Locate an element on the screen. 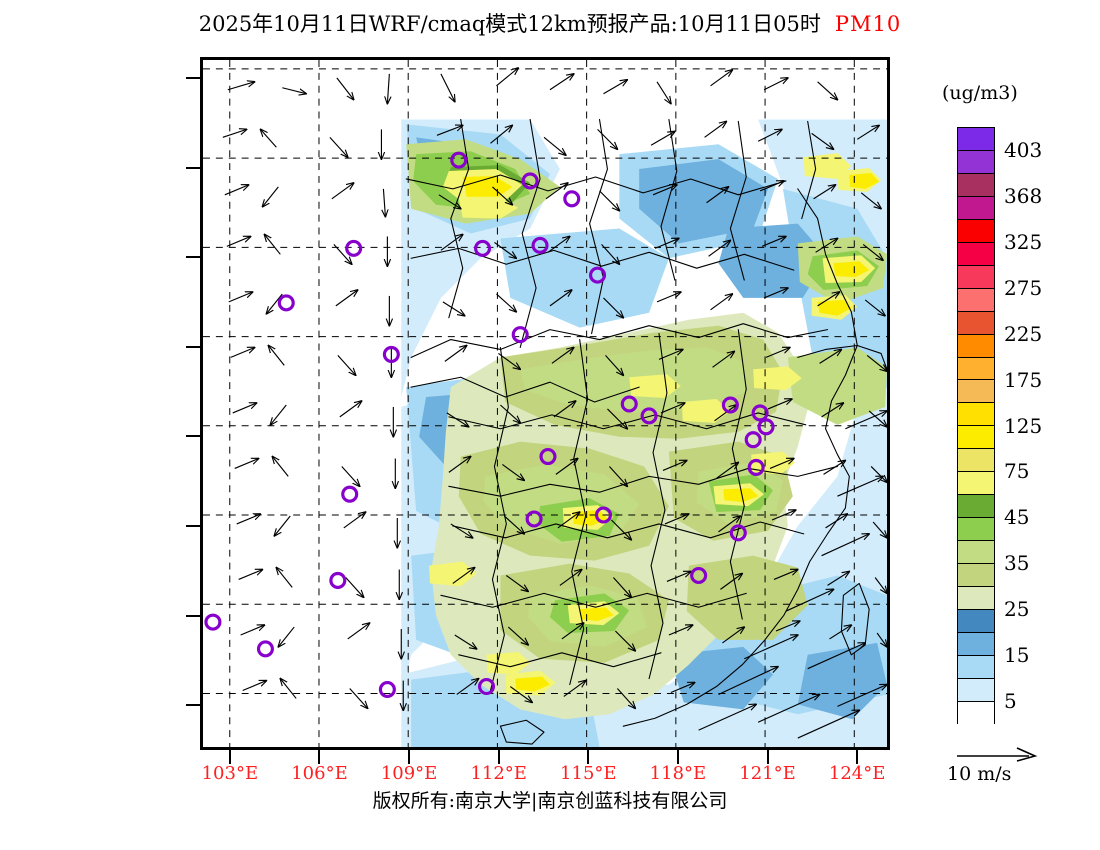 The width and height of the screenshot is (1100, 850). wind-scale-label: 10 m/s is located at coordinates (979, 774).